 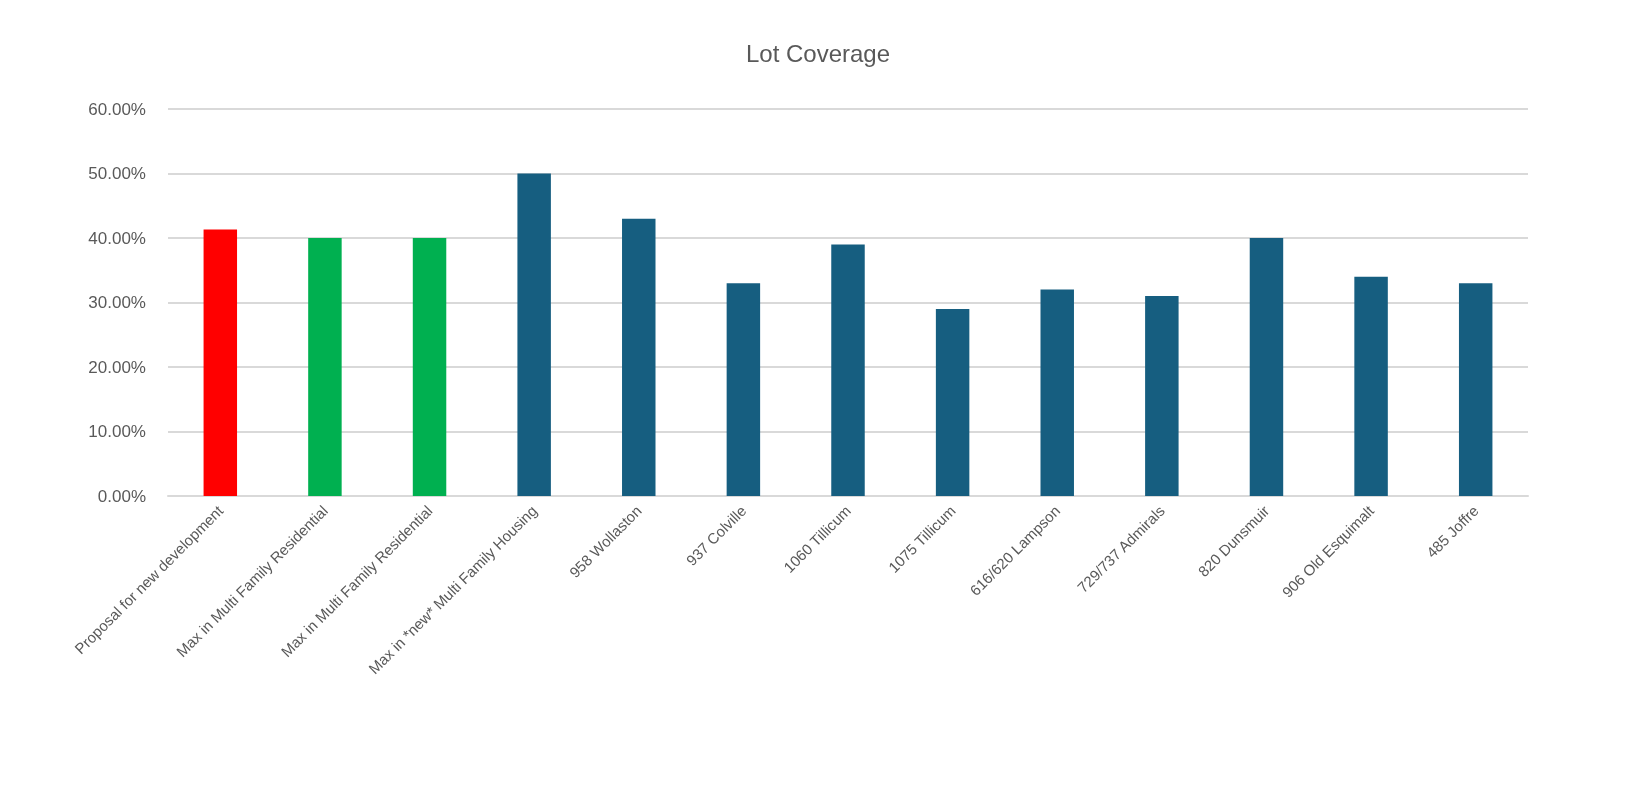 What do you see at coordinates (117, 238) in the screenshot?
I see `y-tick-label: 40.00%` at bounding box center [117, 238].